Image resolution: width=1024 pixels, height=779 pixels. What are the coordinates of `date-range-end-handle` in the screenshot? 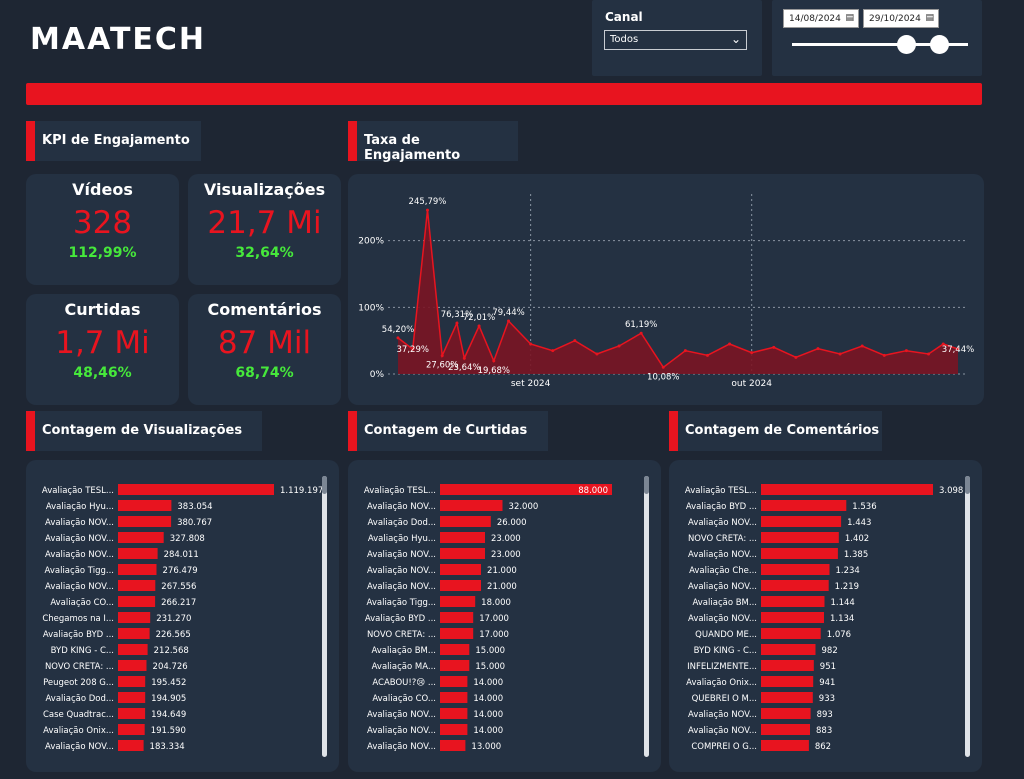 It's located at (939, 44).